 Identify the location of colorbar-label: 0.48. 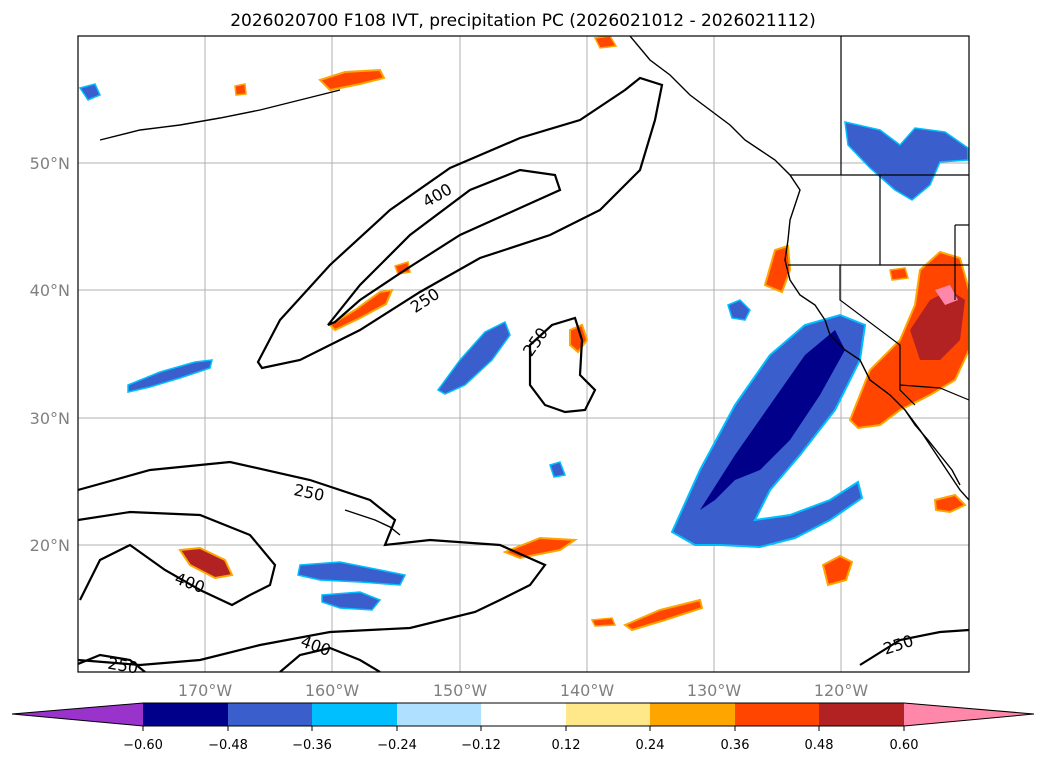
(819, 745).